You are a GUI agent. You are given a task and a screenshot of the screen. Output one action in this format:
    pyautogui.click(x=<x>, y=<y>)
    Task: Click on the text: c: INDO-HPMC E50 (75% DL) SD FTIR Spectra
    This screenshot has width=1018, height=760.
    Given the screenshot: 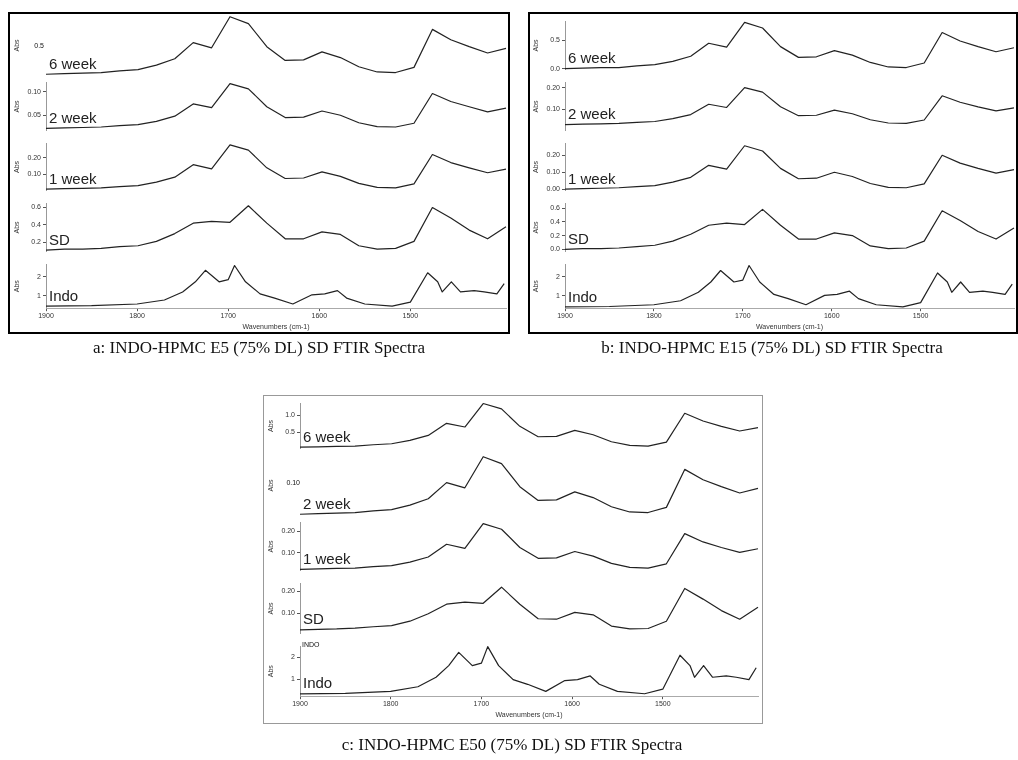 What is the action you would take?
    pyautogui.click(x=512, y=745)
    